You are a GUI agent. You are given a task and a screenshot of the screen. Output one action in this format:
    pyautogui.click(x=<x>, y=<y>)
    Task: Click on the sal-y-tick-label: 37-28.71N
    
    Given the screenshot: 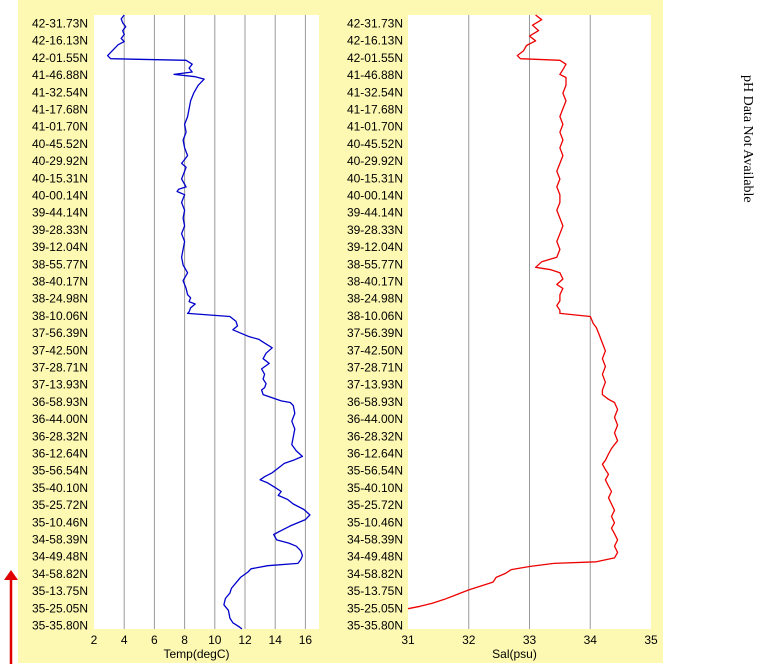 What is the action you would take?
    pyautogui.click(x=375, y=368)
    